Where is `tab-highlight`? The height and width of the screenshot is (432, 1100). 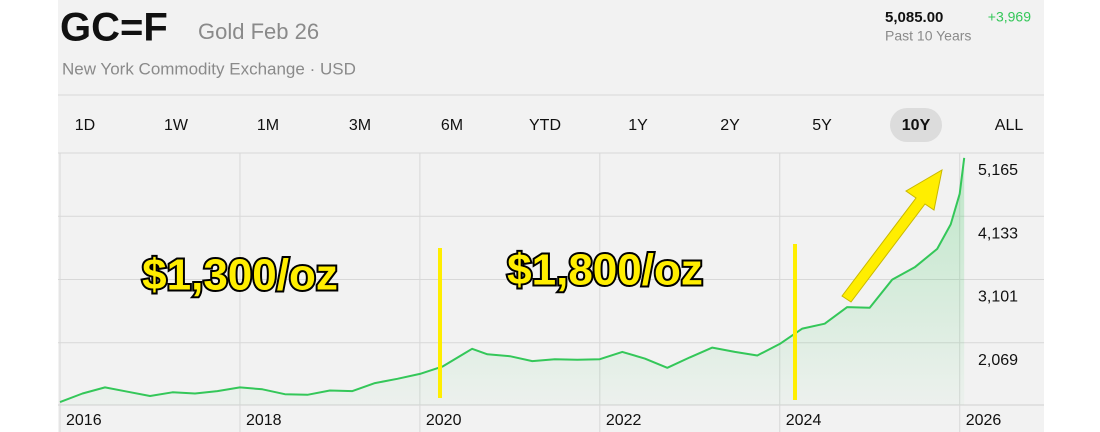
tab-highlight is located at coordinates (916, 125).